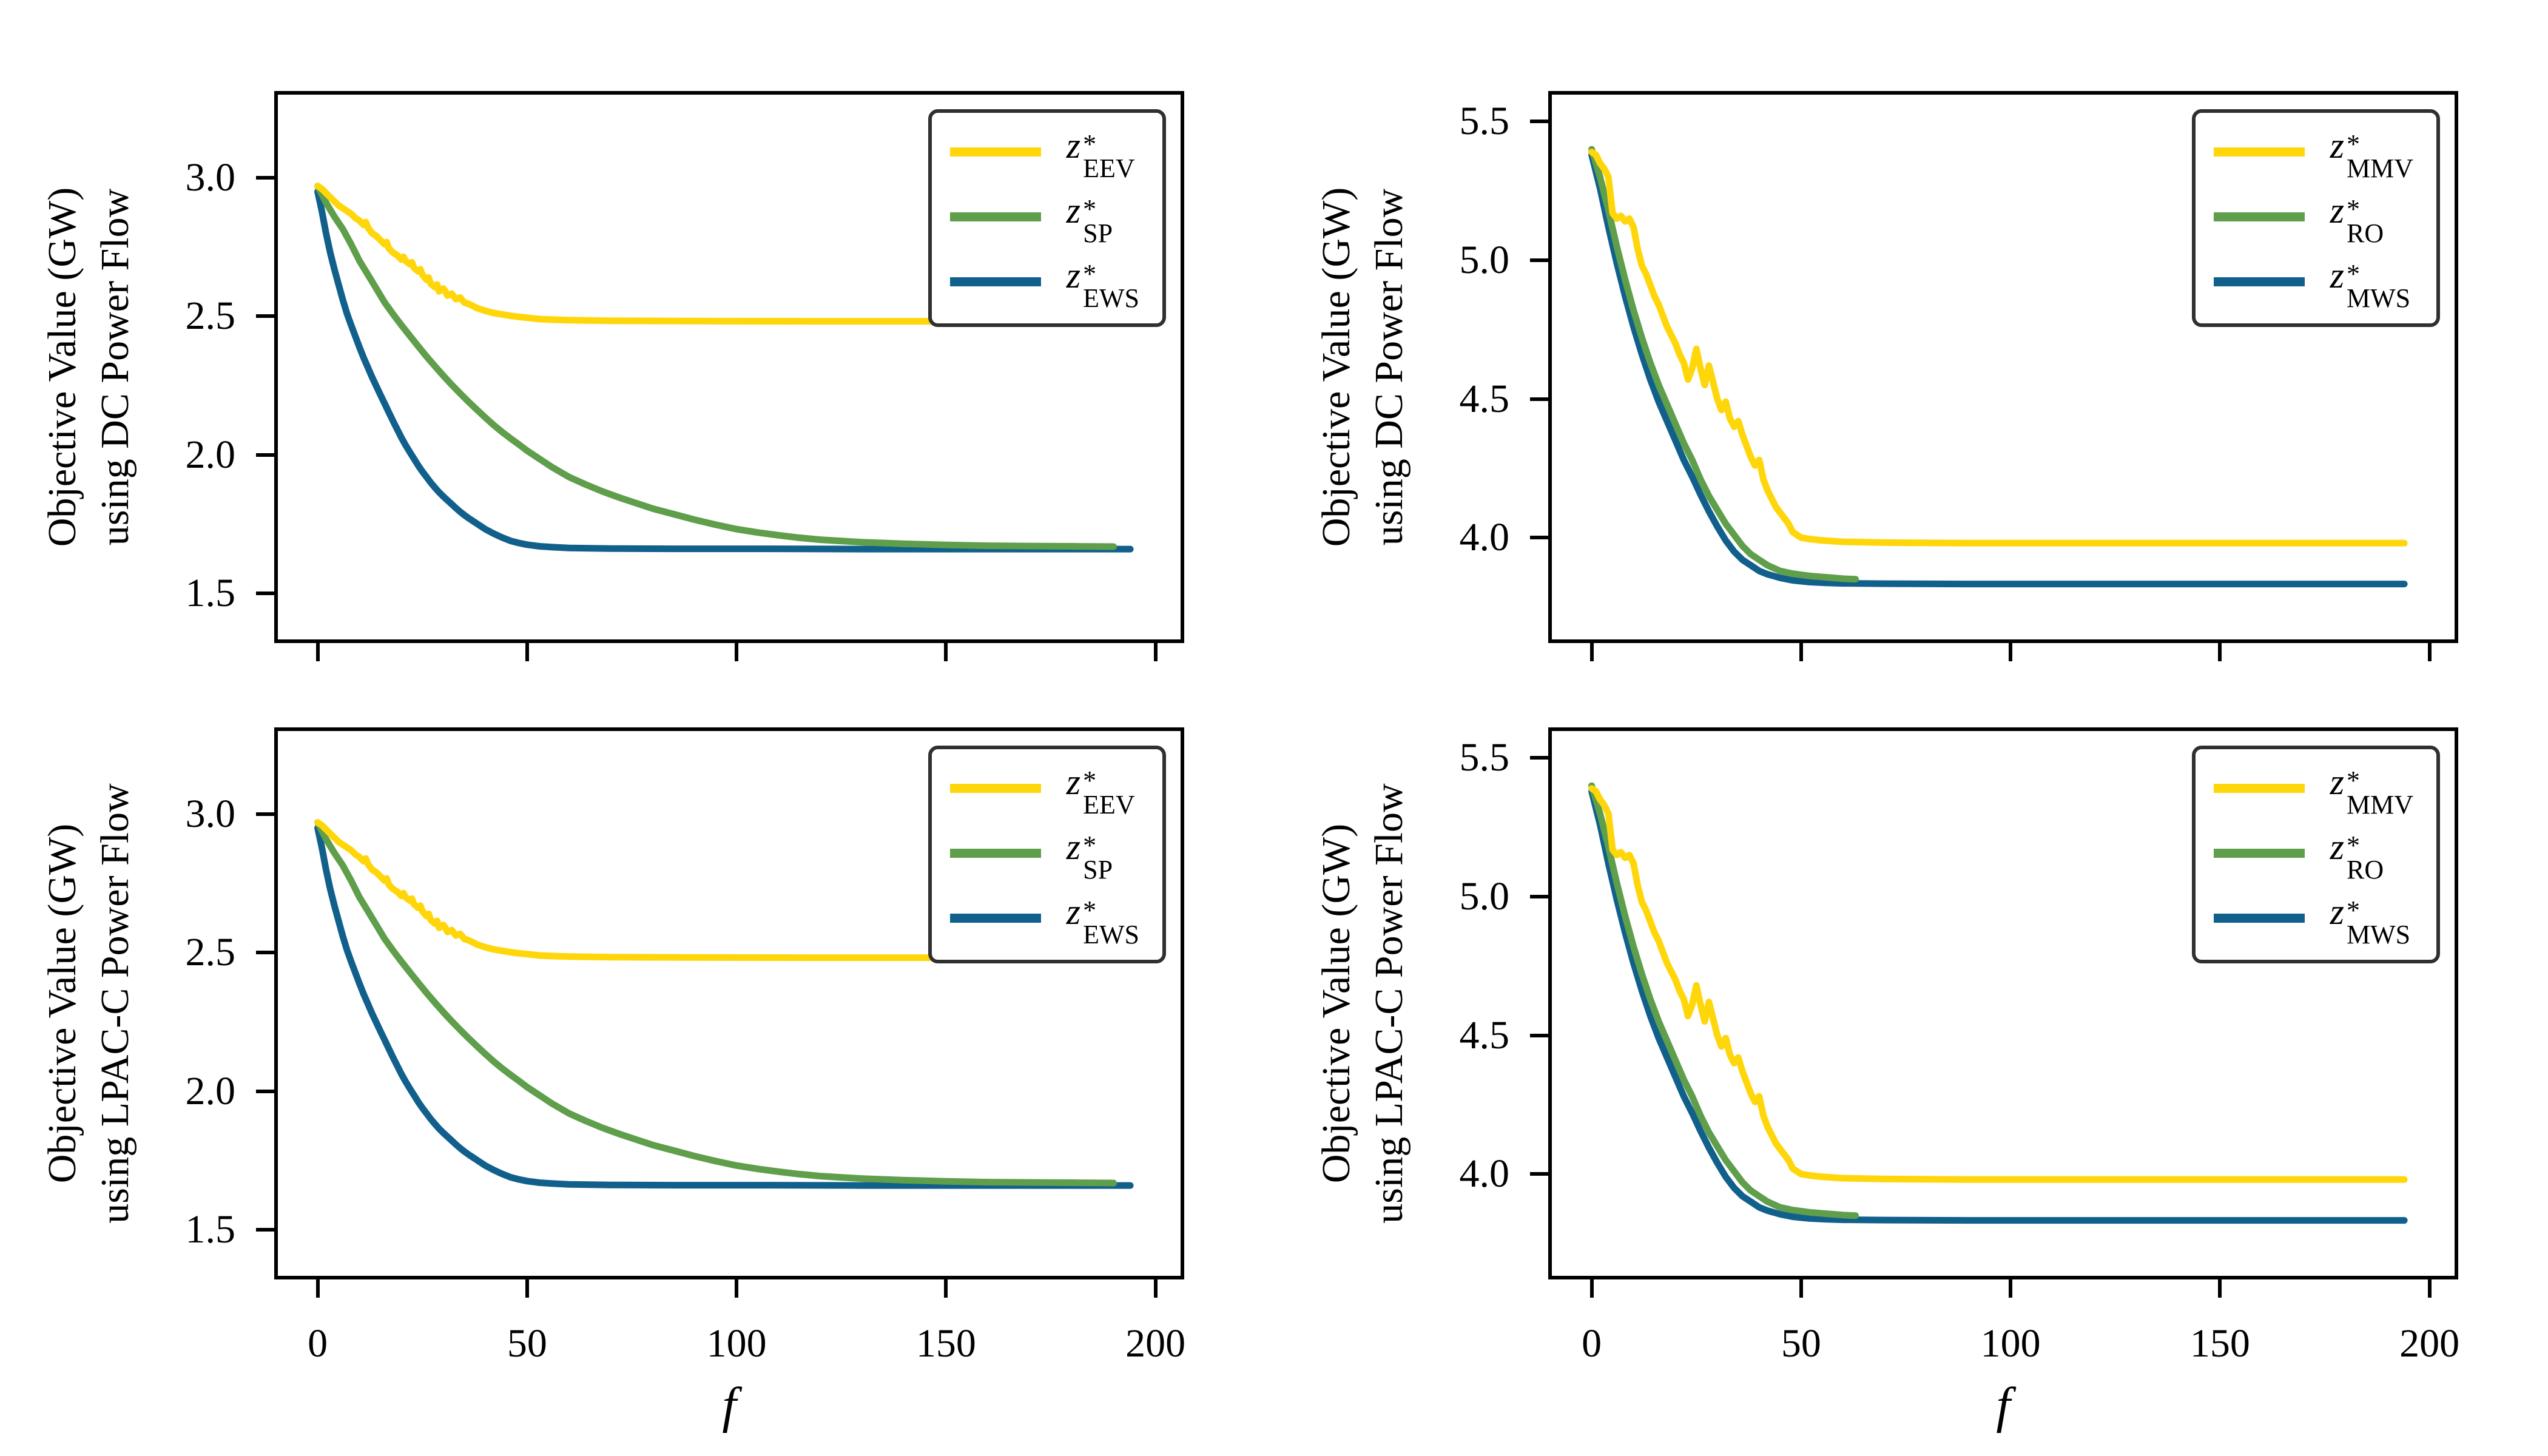 The height and width of the screenshot is (1456, 2548). Describe the element at coordinates (2378, 935) in the screenshot. I see `legend-sub: MWS` at that location.